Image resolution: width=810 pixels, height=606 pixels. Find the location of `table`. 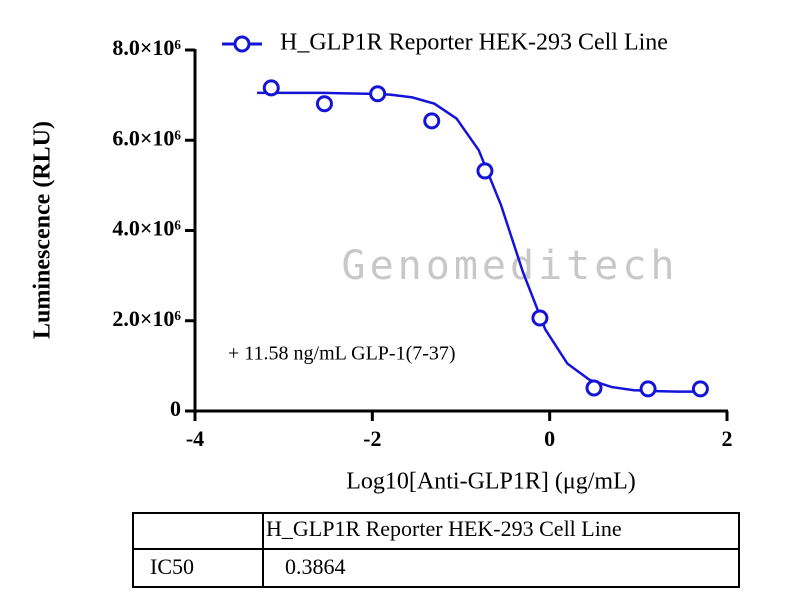

table is located at coordinates (436, 550).